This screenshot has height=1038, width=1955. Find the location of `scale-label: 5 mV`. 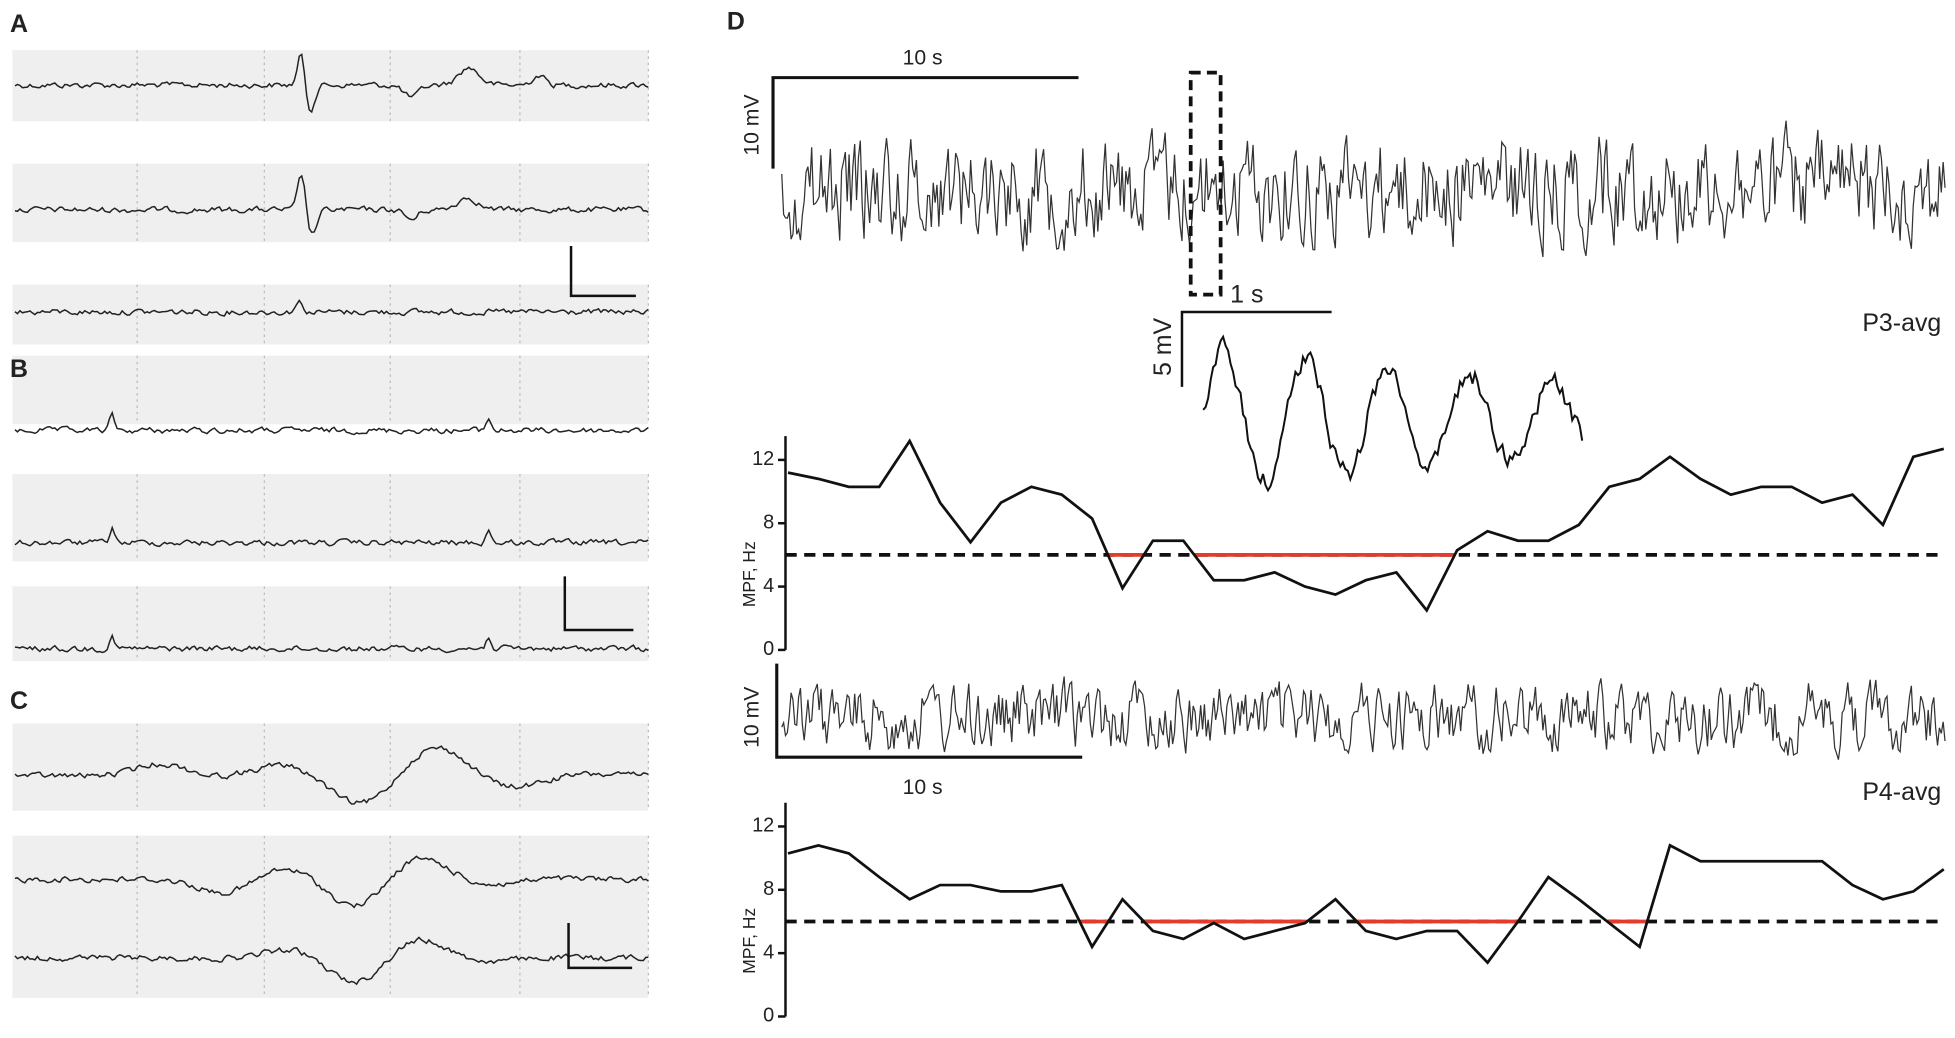

scale-label: 5 mV is located at coordinates (1163, 346).